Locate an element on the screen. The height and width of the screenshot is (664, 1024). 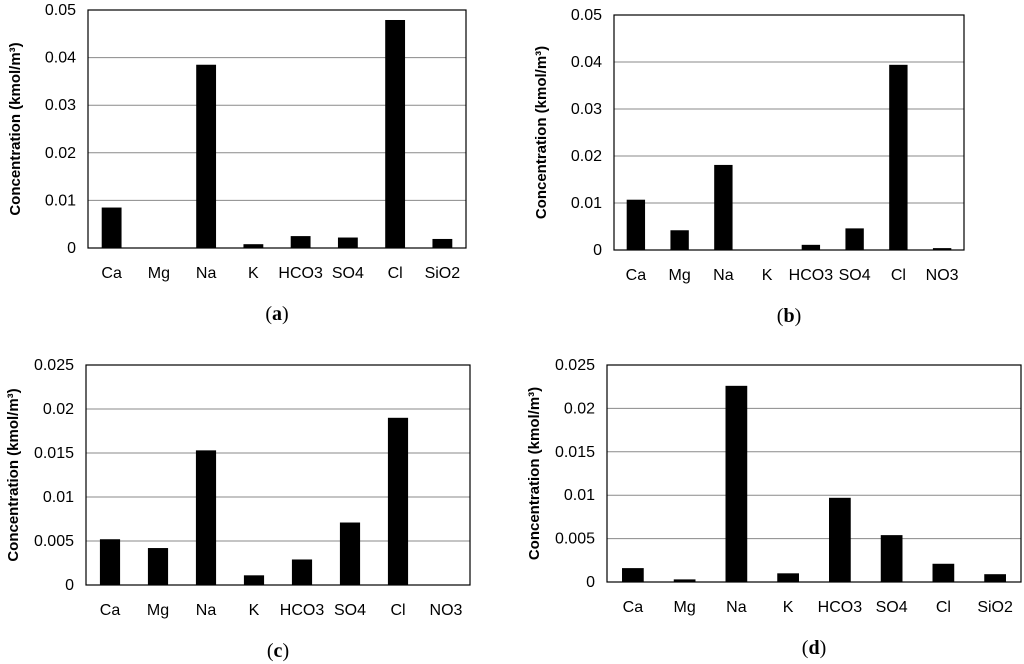
y-tick-label-b-2: 0.02 is located at coordinates (586, 156).